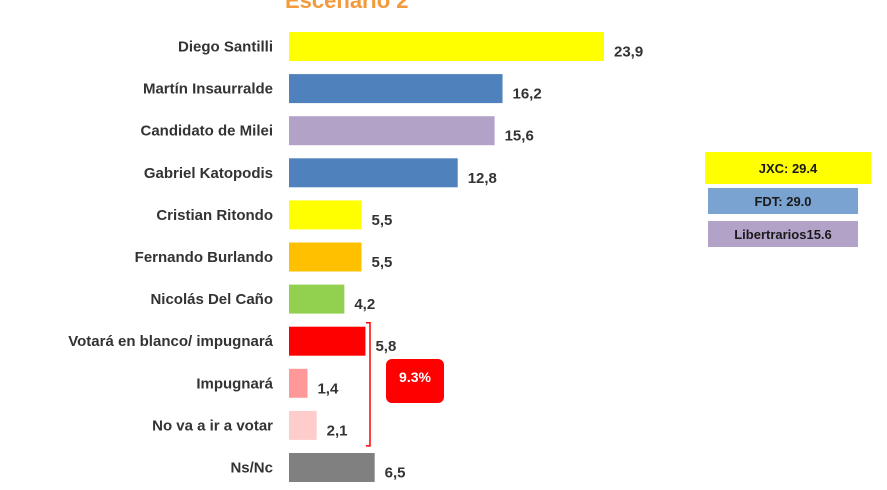 The width and height of the screenshot is (887, 490). I want to click on category-label: Martín Insaurralde, so click(208, 89).